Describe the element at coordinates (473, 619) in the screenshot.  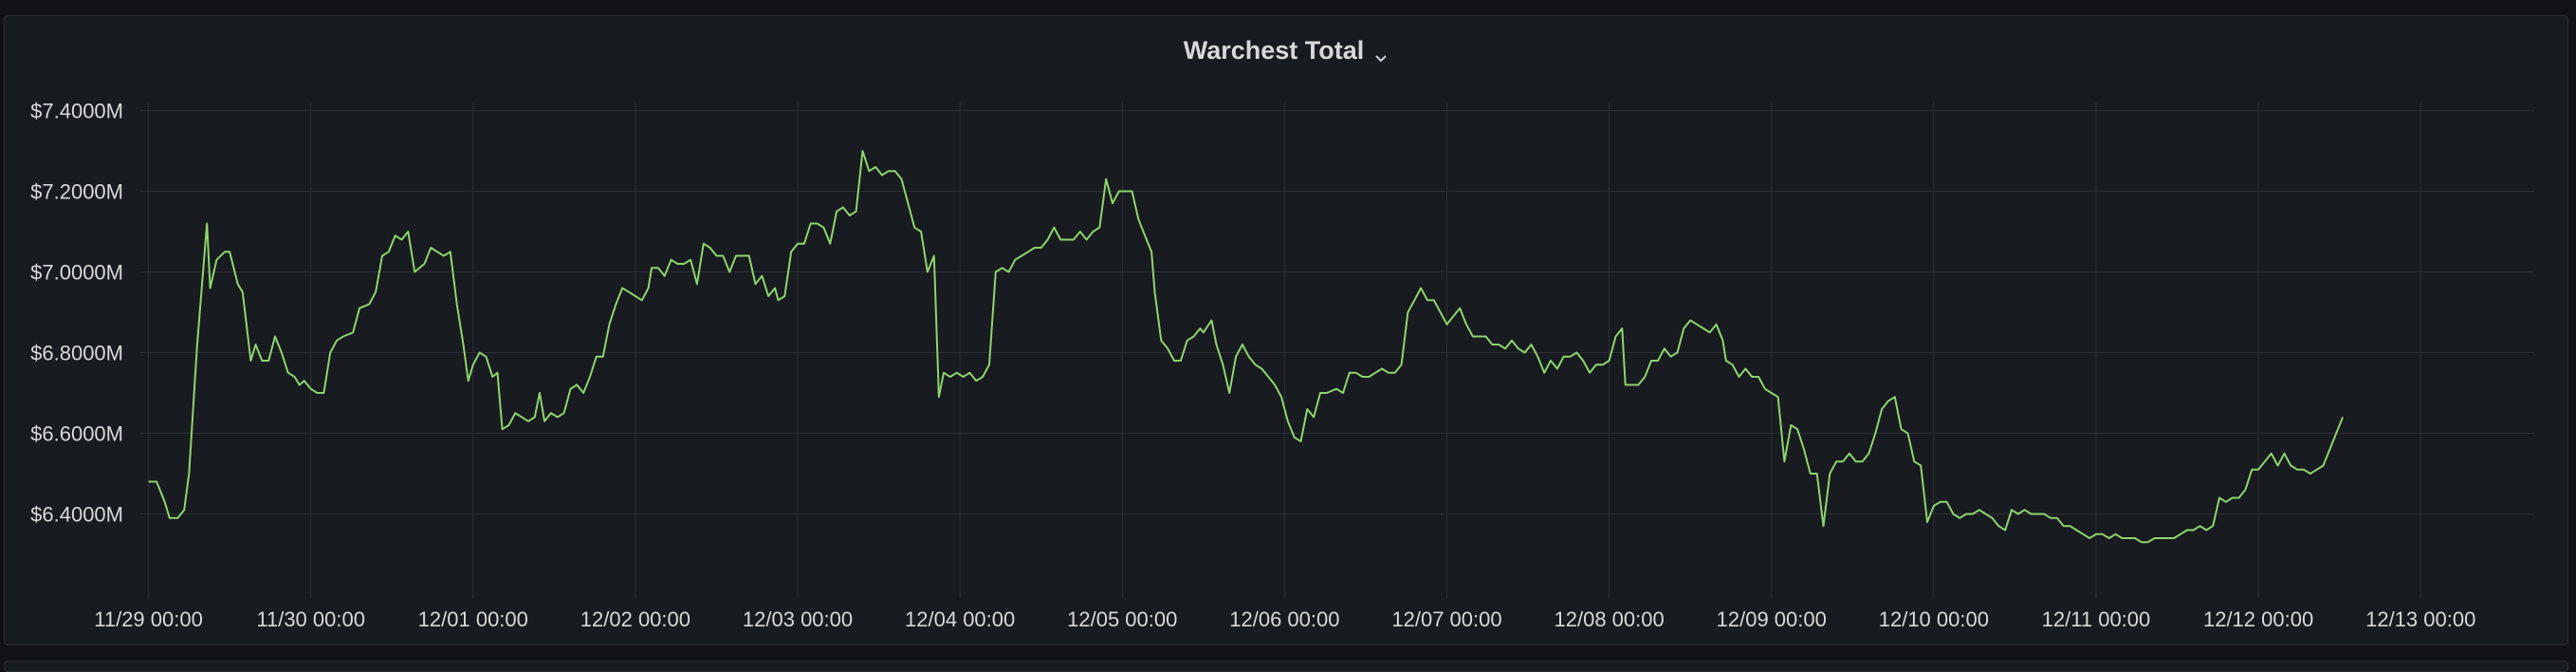
I see `x-tick-label: 12/01 00:00` at that location.